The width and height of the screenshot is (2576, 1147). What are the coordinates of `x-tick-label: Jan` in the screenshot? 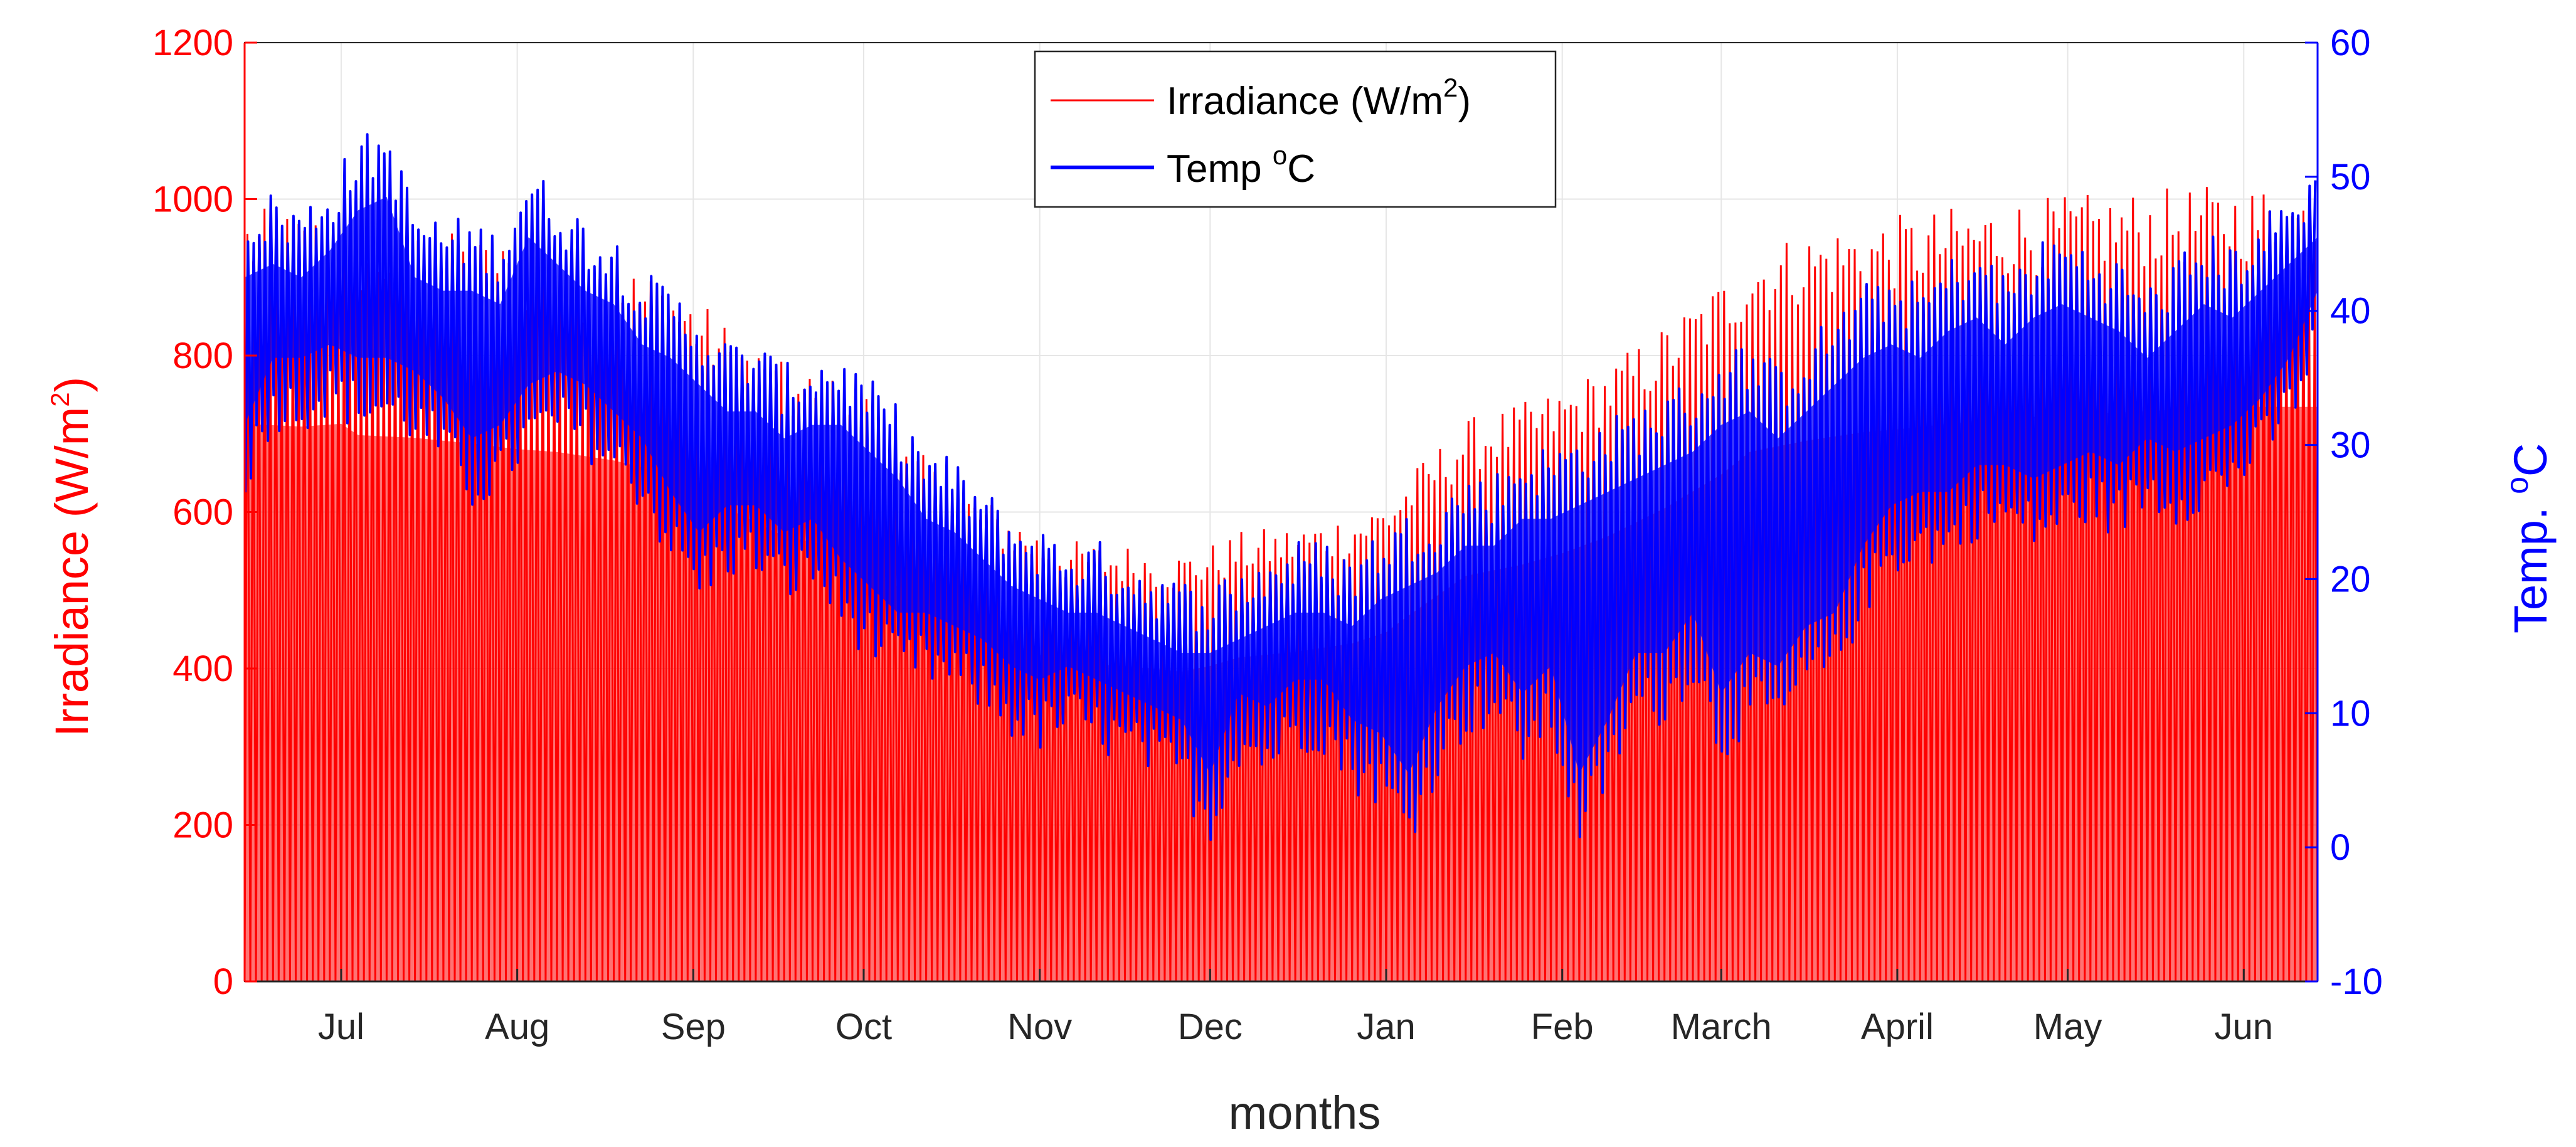 It's located at (1386, 1027).